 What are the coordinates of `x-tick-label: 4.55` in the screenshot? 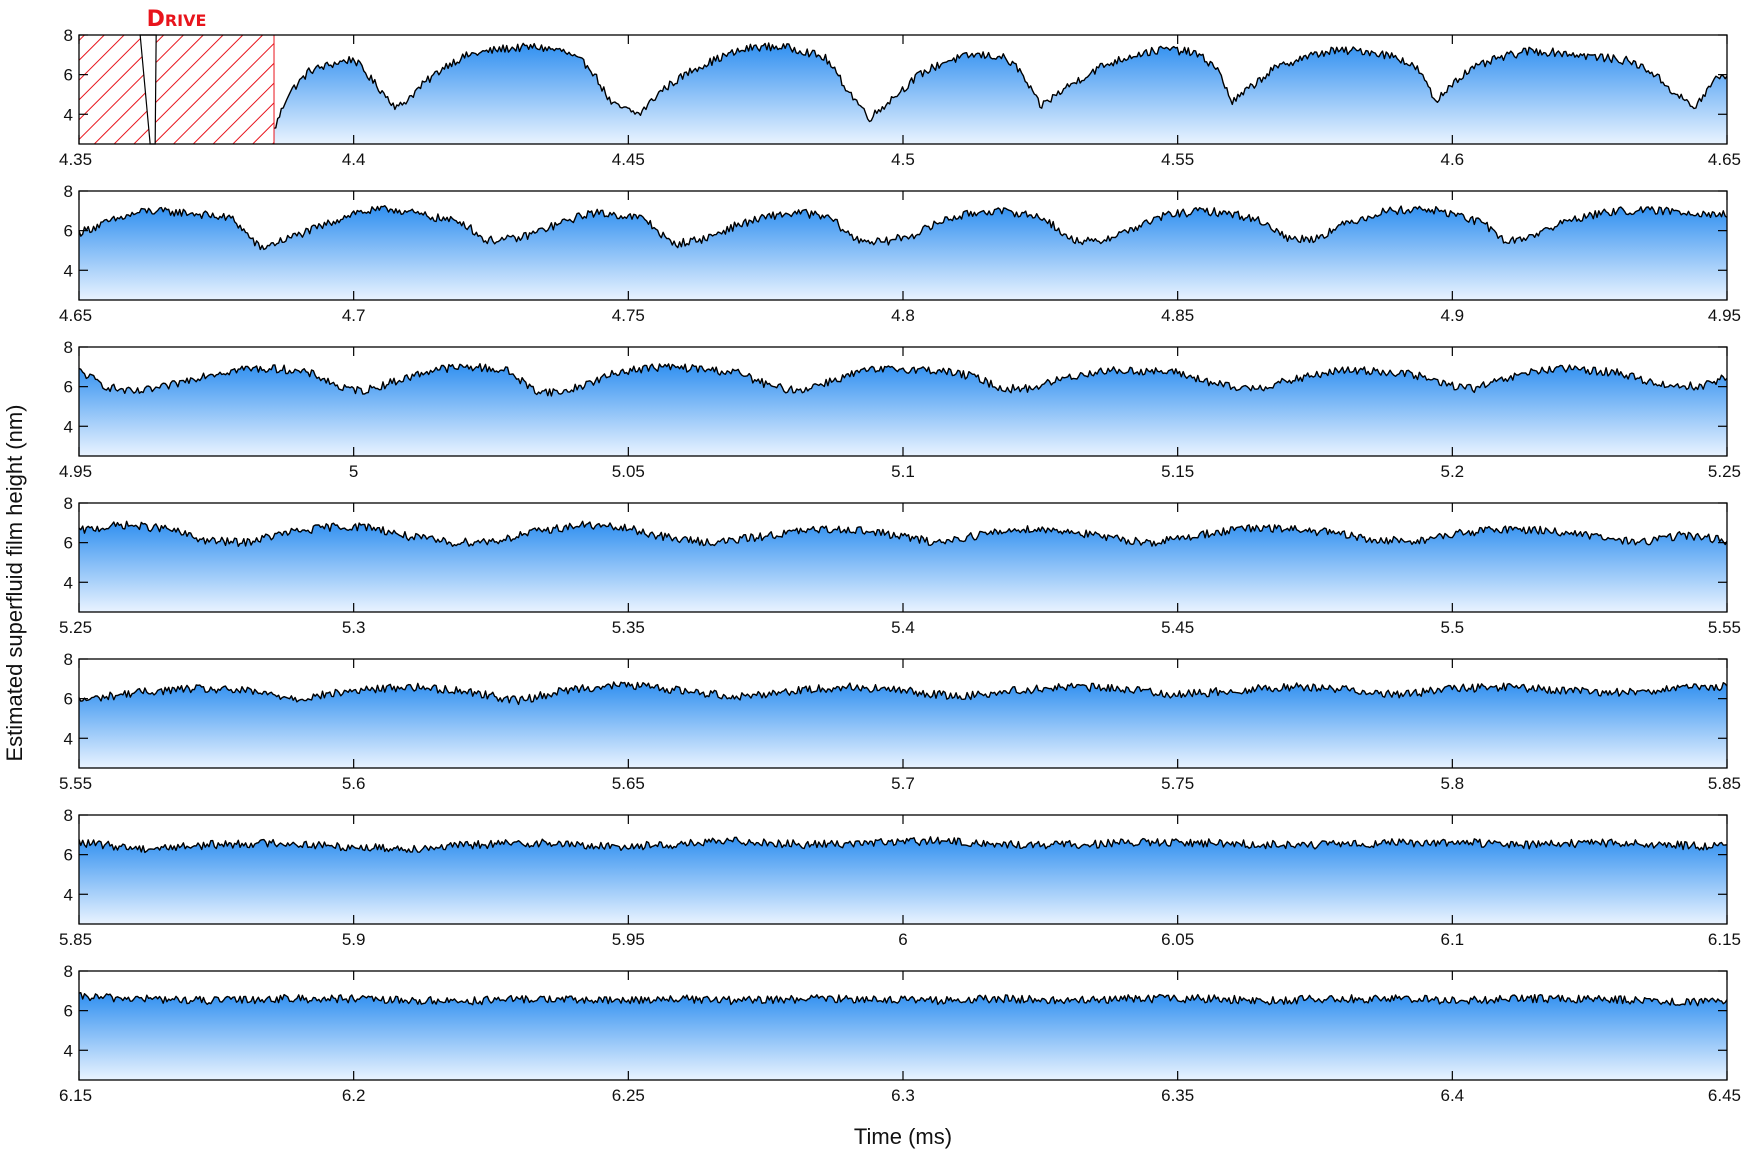 It's located at (1177, 159).